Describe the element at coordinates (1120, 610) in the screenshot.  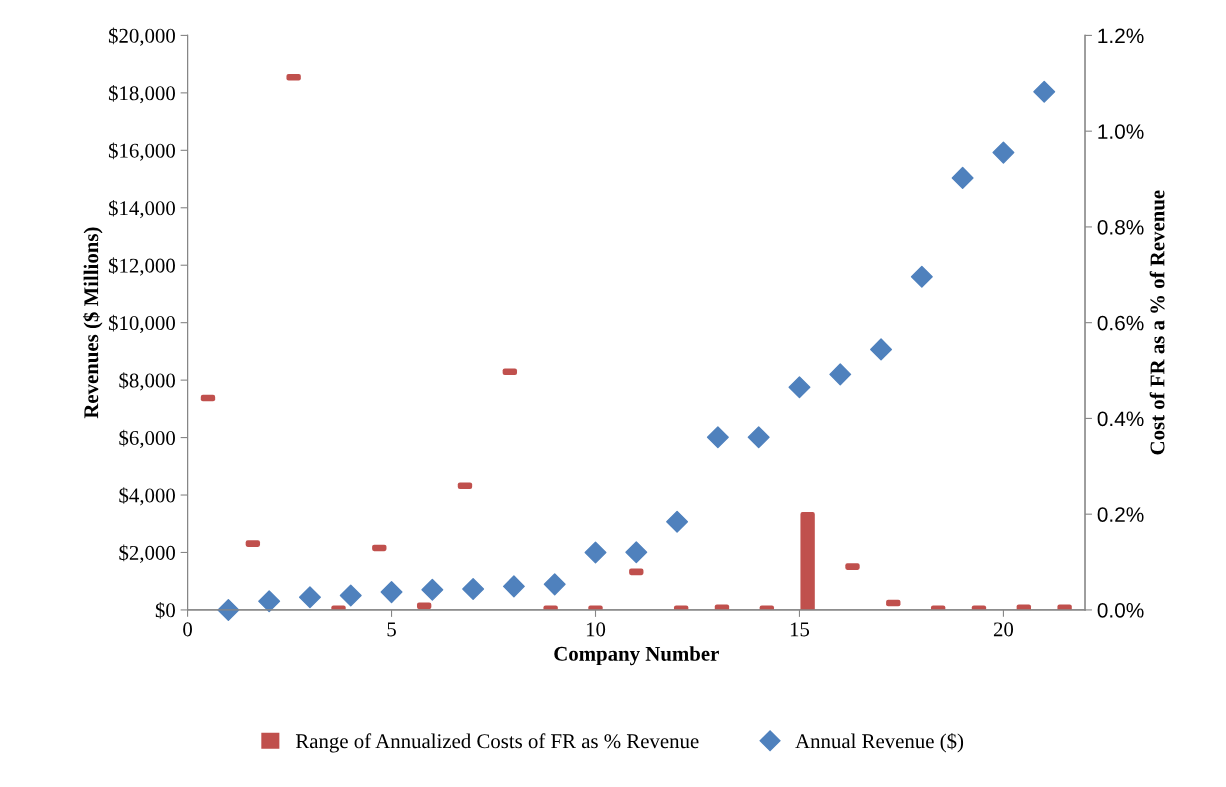
I see `y2-tick-label: 0.0%` at that location.